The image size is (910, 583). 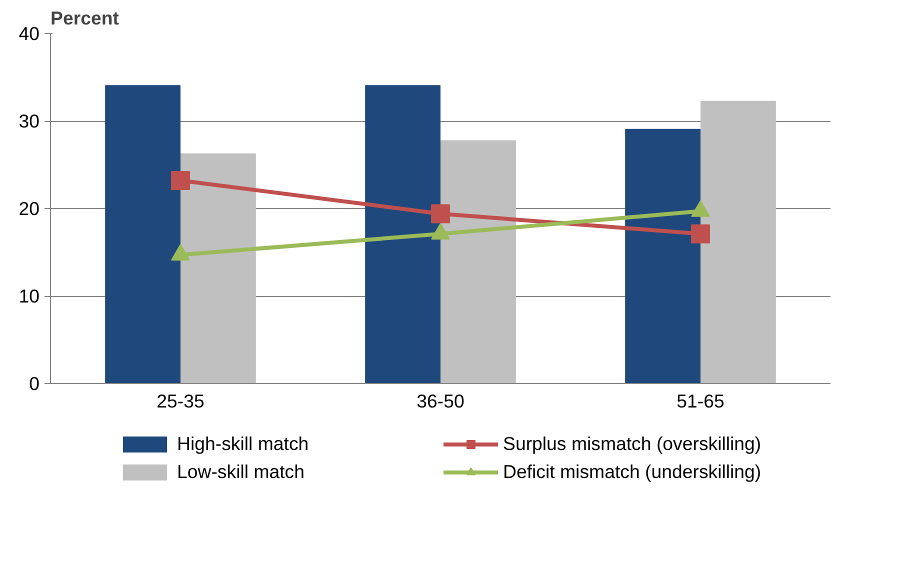 What do you see at coordinates (29, 33) in the screenshot?
I see `y-tick-label: 40` at bounding box center [29, 33].